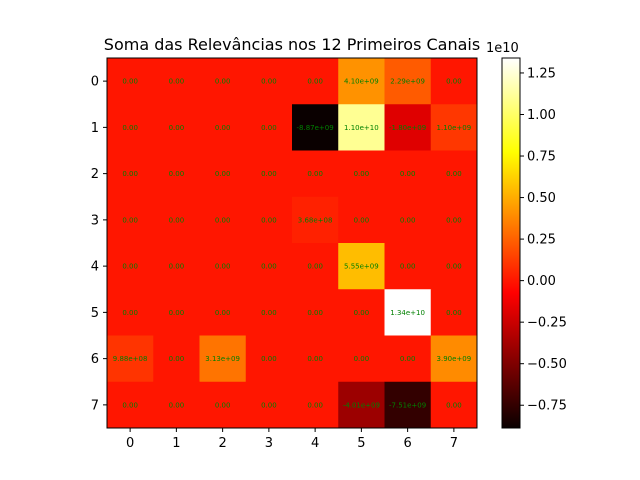 Image resolution: width=640 pixels, height=480 pixels. What do you see at coordinates (502, 48) in the screenshot?
I see `colorbar-offset-text: 1e10` at bounding box center [502, 48].